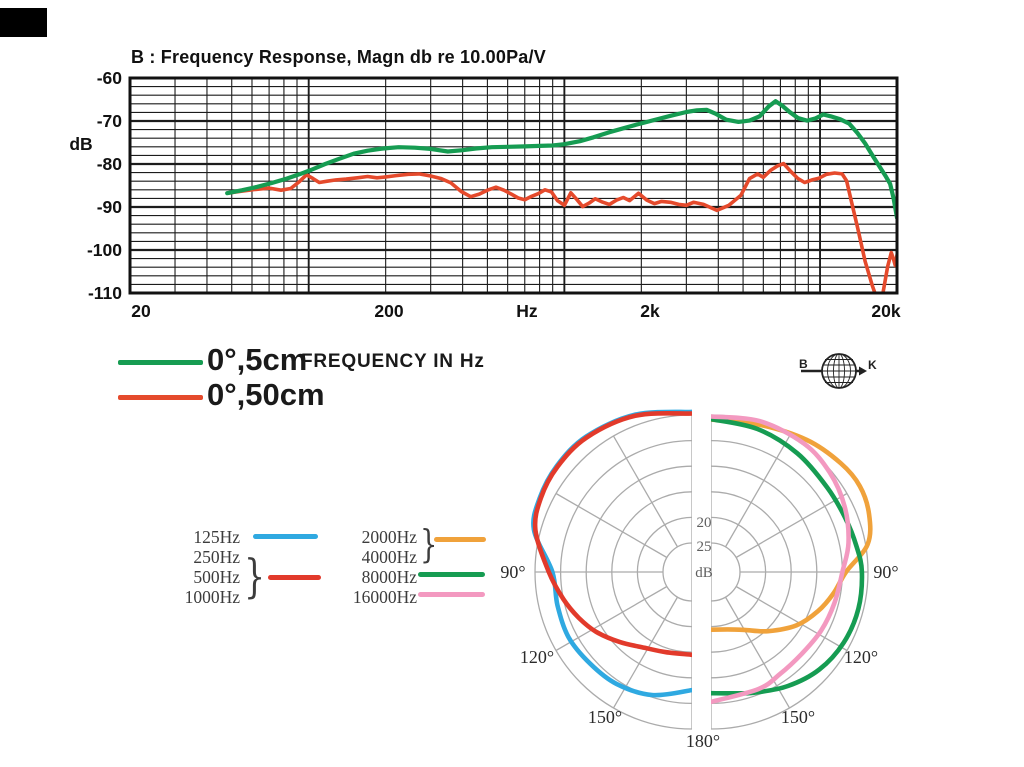  I want to click on legend-line-0deg-5cm, so click(160, 362).